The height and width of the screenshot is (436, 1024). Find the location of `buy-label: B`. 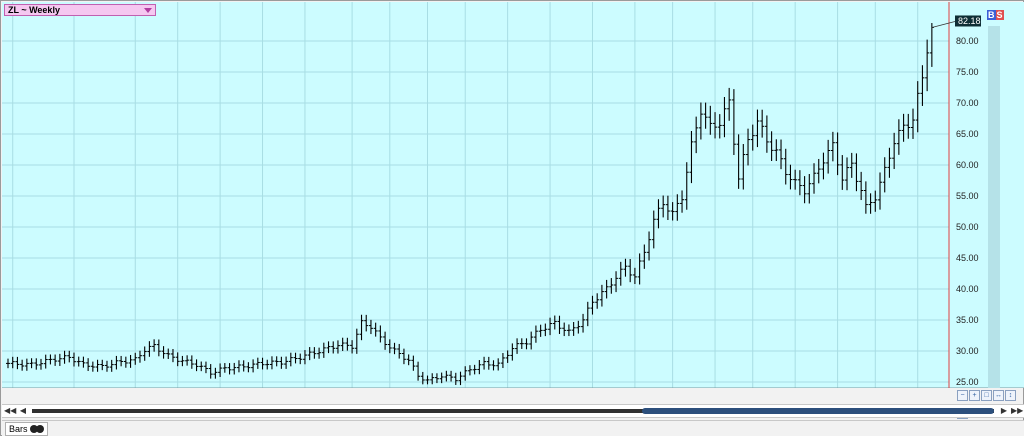

buy-label: B is located at coordinates (991, 15).